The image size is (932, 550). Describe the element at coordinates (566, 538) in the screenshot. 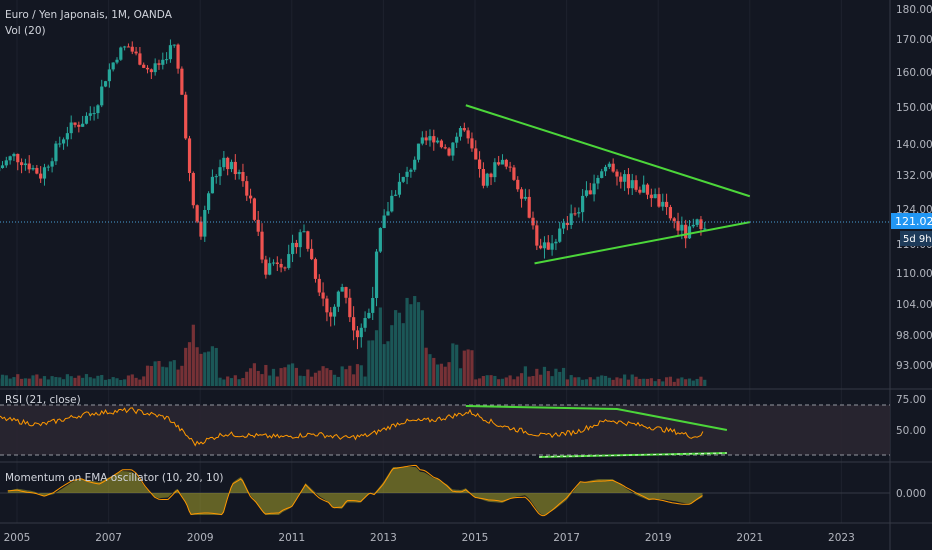

I see `time-tick-label: 2017` at that location.